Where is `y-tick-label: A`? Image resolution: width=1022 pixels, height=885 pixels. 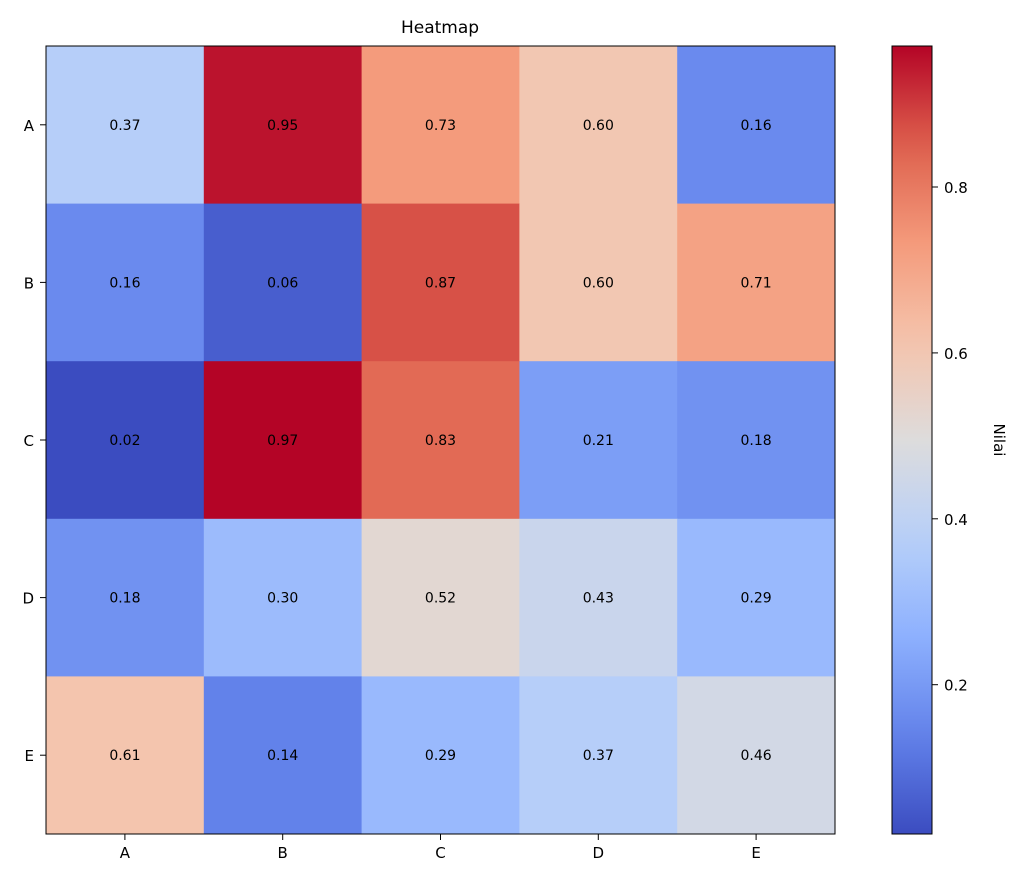 y-tick-label: A is located at coordinates (29, 126).